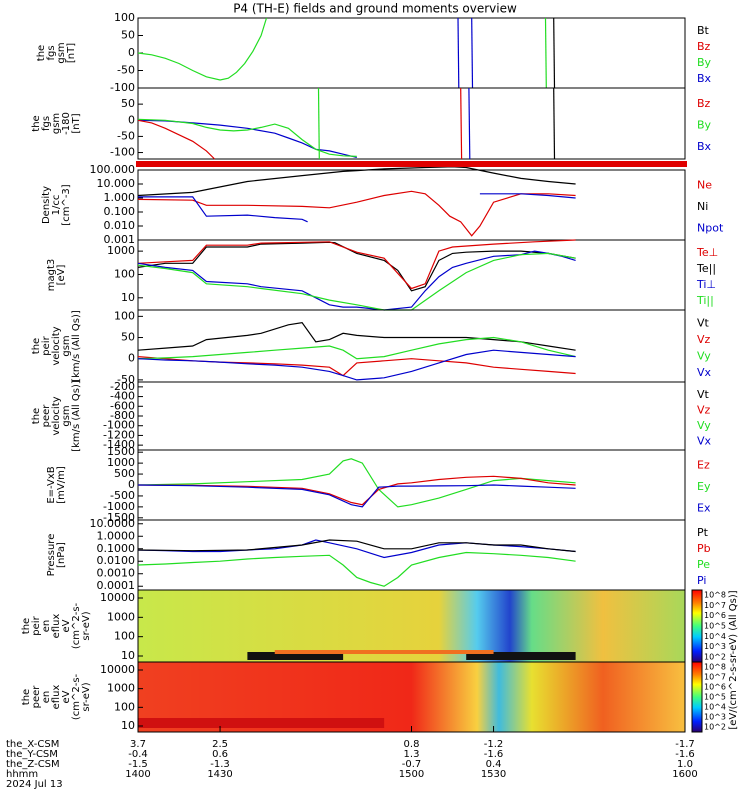 The height and width of the screenshot is (800, 750). What do you see at coordinates (117, 597) in the screenshot?
I see `y-tick-label: 10000` at bounding box center [117, 597].